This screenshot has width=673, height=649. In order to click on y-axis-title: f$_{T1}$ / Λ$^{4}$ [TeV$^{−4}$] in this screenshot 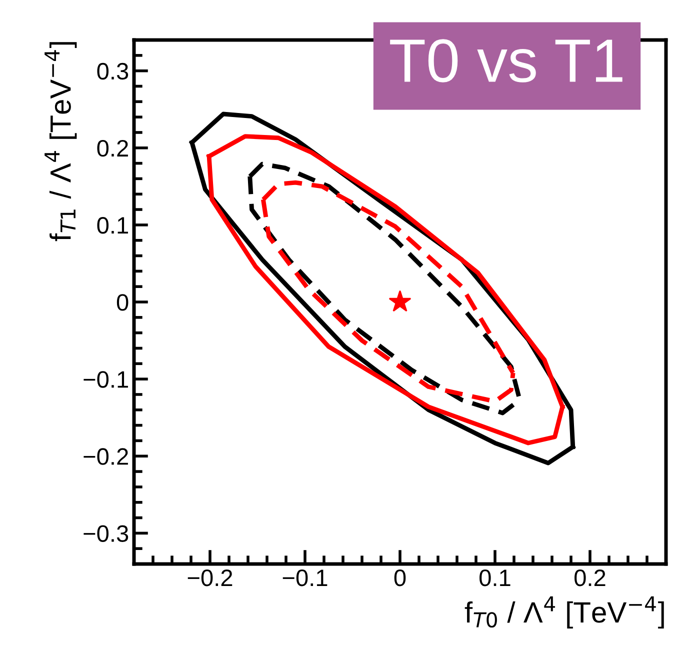, I will do `click(60, 142)`.